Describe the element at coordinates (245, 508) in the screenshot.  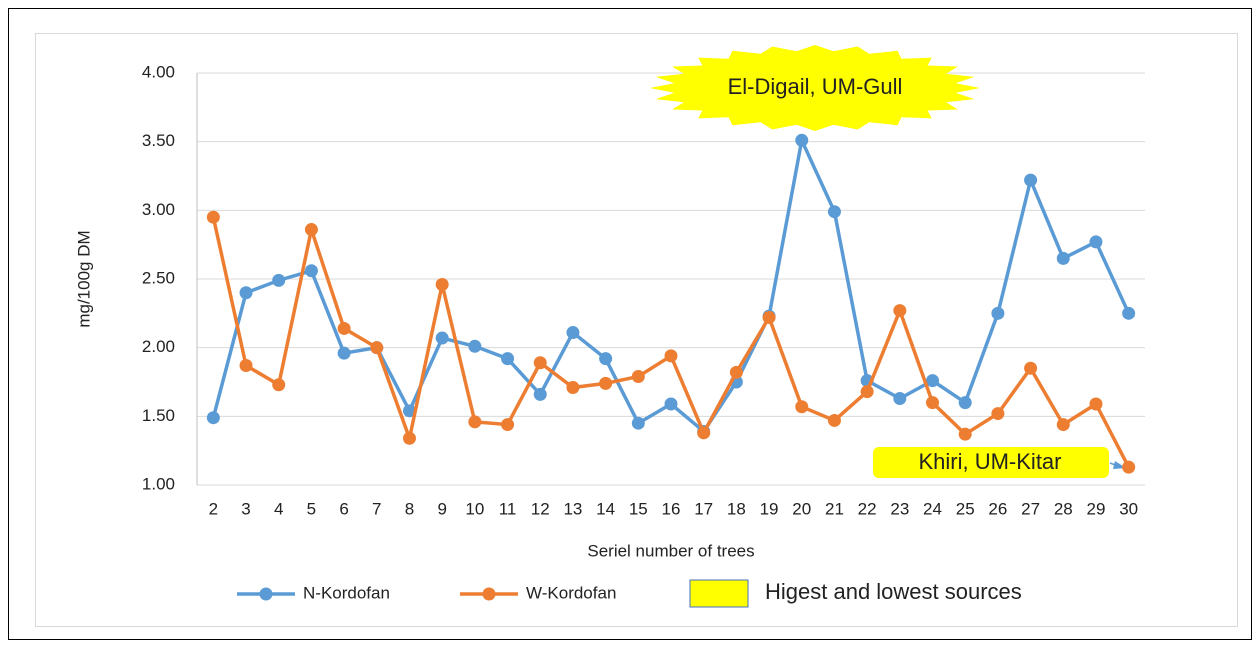
I see `x-tick-label: 3` at that location.